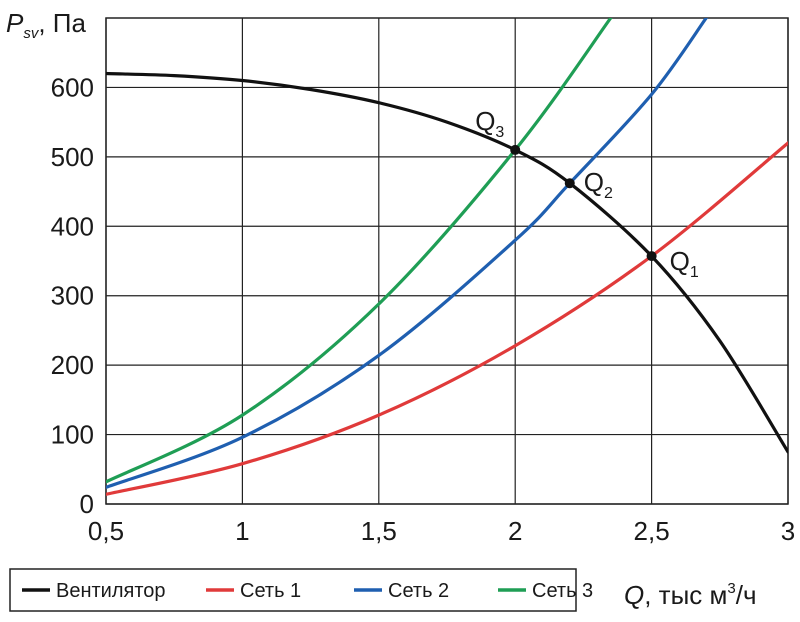  I want to click on legend-label: Вентилятор, so click(111, 591).